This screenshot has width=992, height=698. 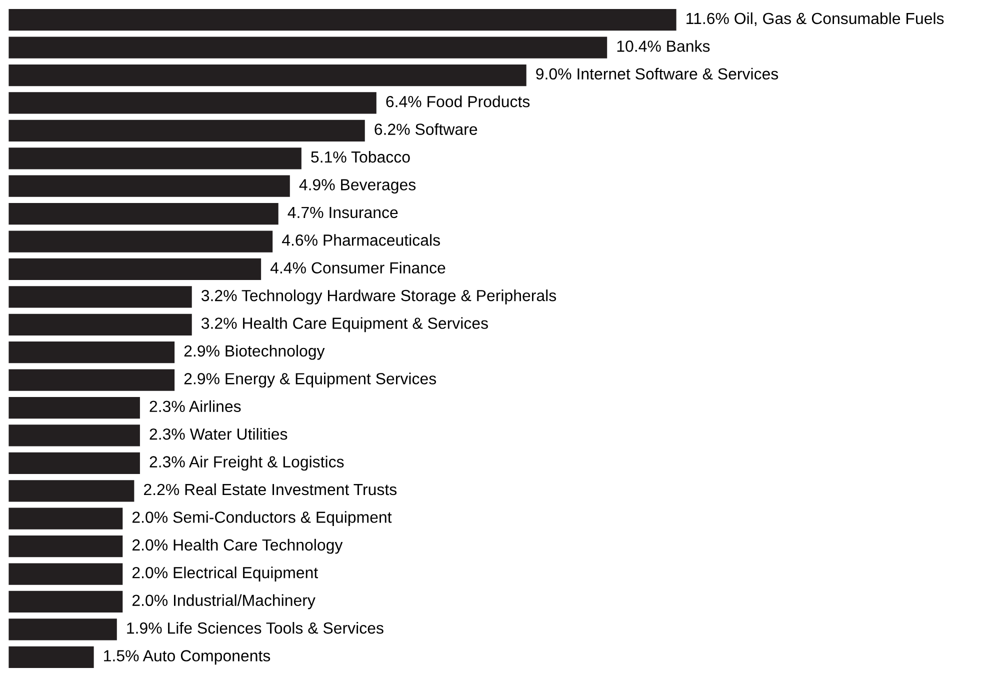 I want to click on data-label: 2.3% Air Freight & Logistics, so click(x=247, y=463).